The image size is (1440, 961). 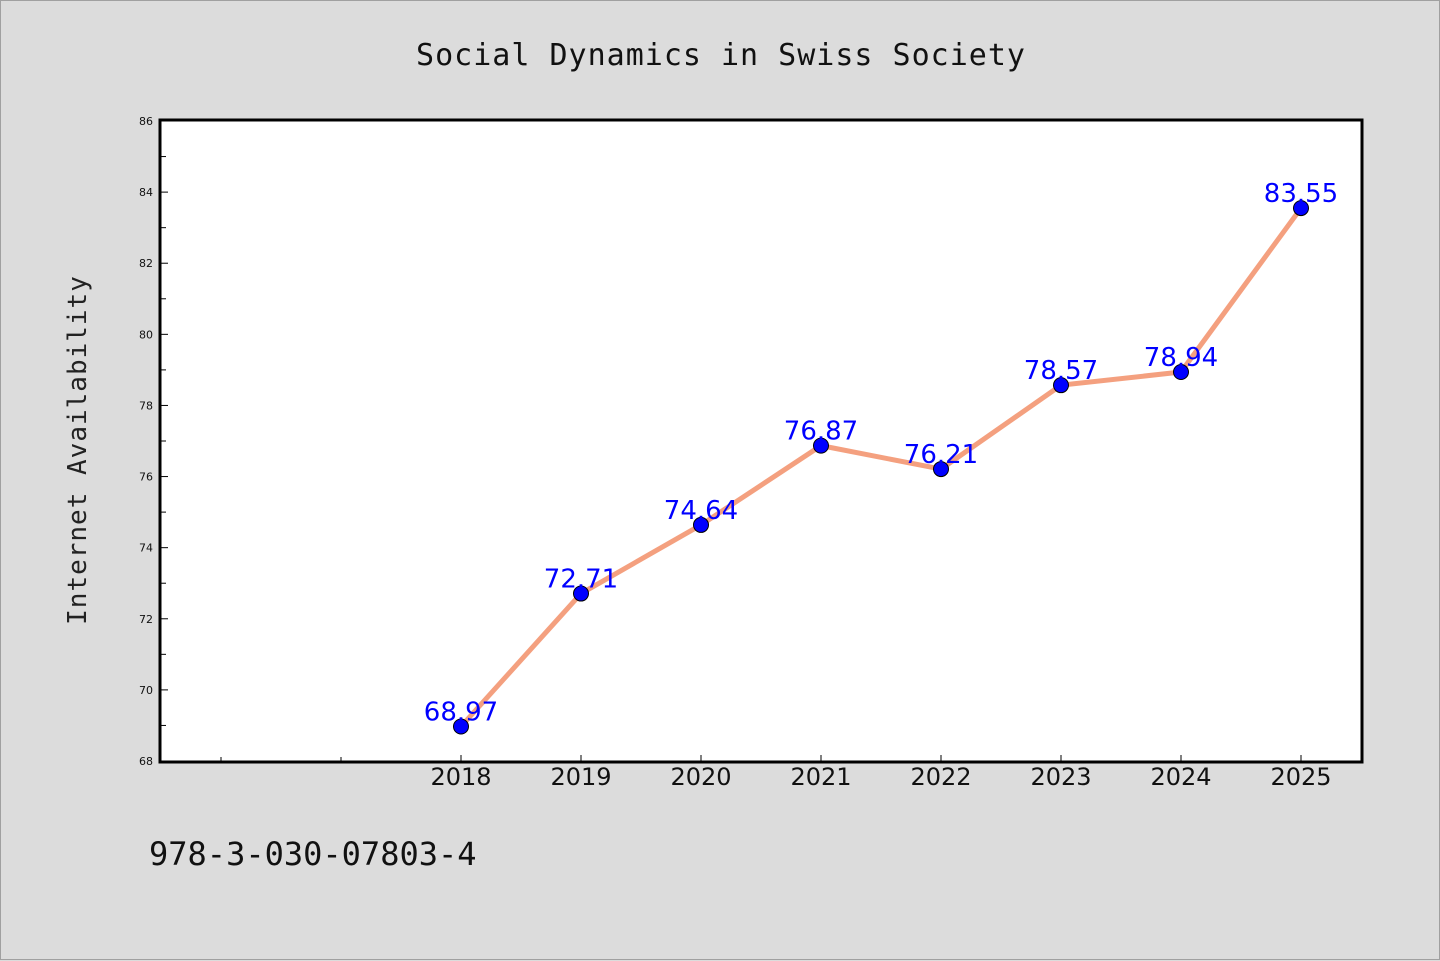 What do you see at coordinates (461, 713) in the screenshot?
I see `data-label: 68.97` at bounding box center [461, 713].